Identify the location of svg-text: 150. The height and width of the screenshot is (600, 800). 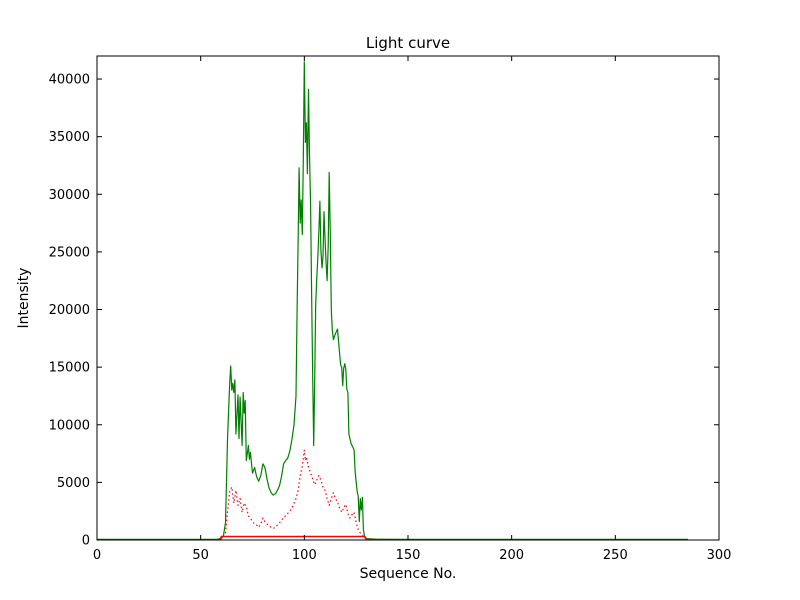
(408, 555).